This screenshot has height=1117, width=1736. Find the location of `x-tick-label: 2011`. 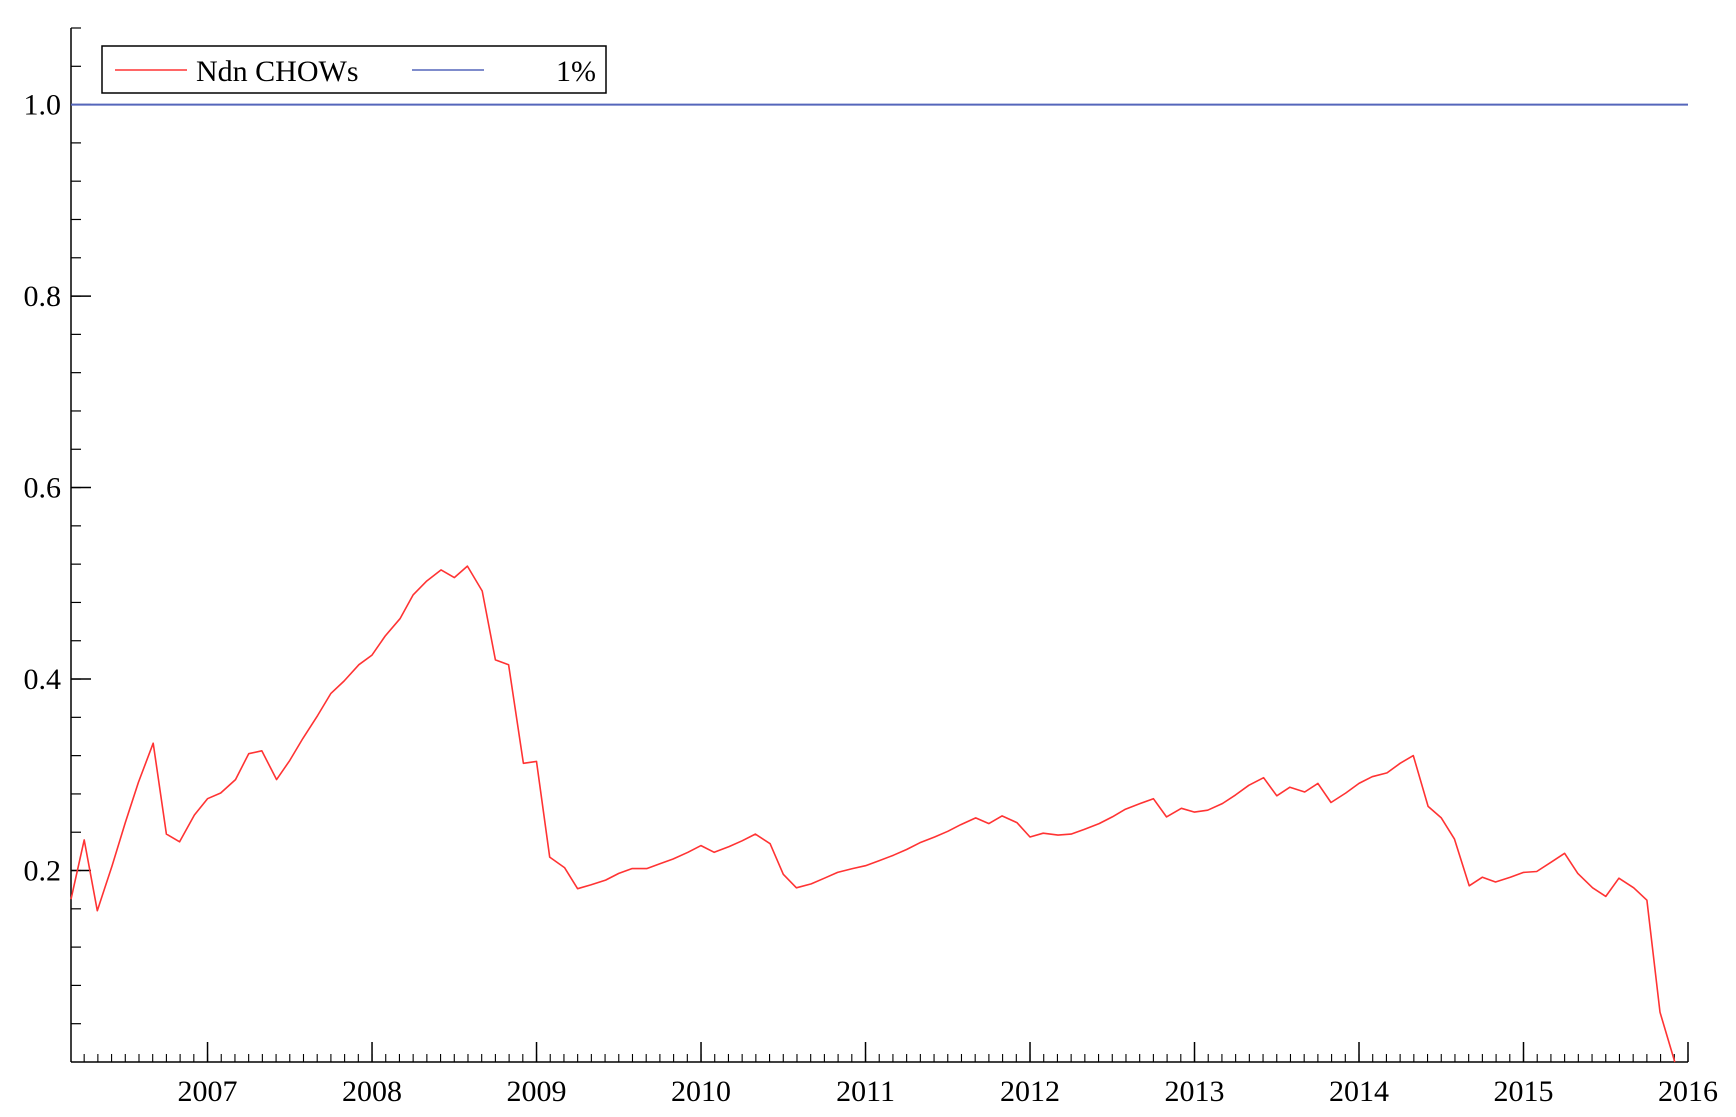

x-tick-label: 2011 is located at coordinates (865, 1091).